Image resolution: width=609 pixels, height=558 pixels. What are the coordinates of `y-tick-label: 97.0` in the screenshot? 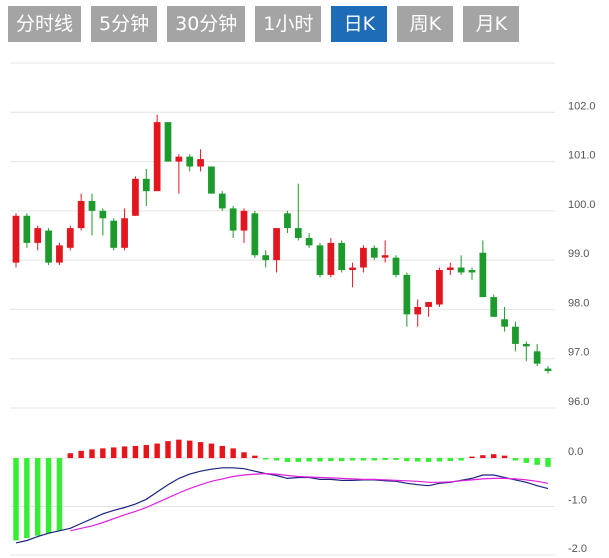 It's located at (578, 353).